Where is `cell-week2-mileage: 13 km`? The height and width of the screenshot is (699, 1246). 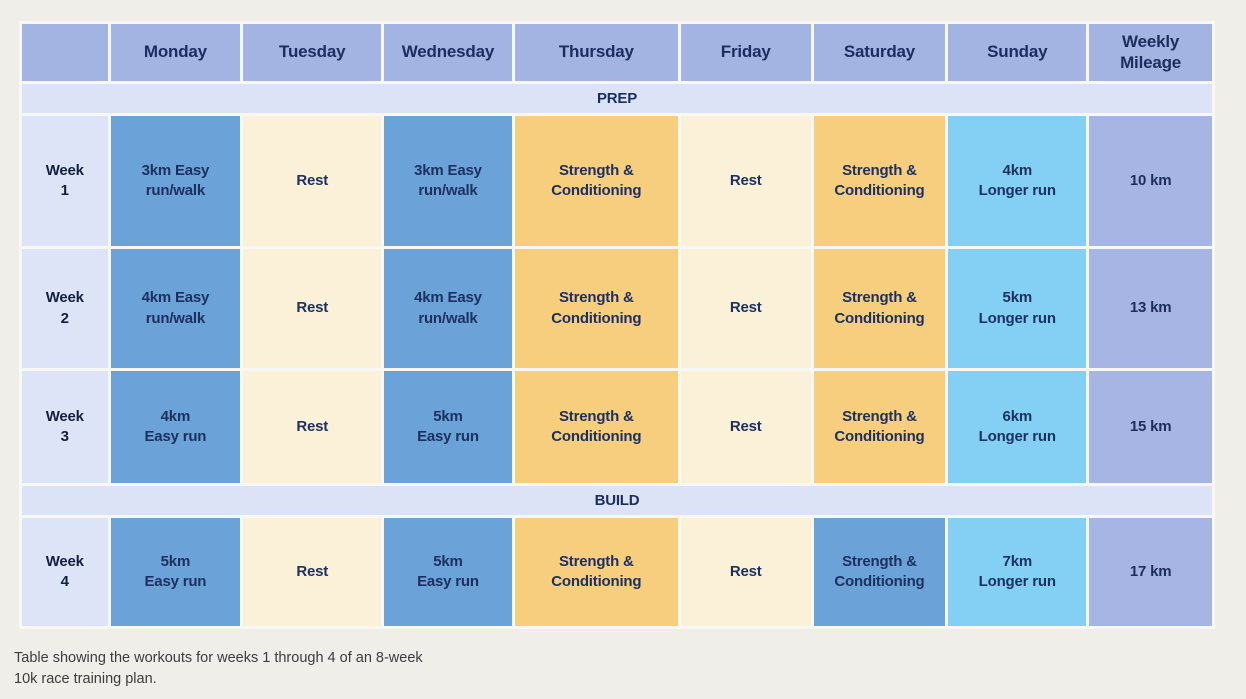 cell-week2-mileage: 13 km is located at coordinates (1150, 308).